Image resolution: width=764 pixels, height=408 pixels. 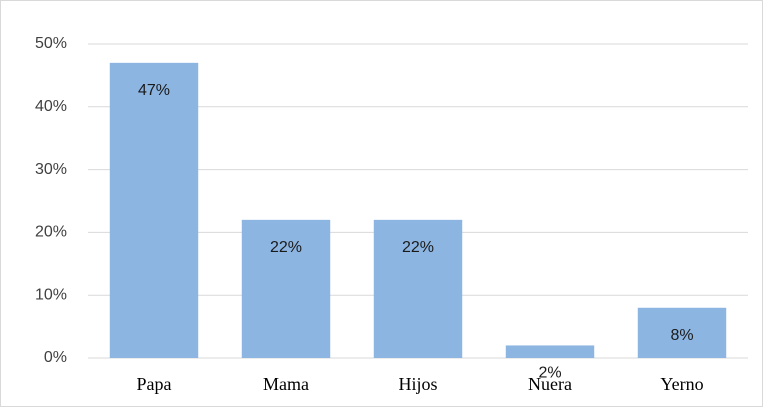 What do you see at coordinates (681, 384) in the screenshot?
I see `x-tick-label: Yerno` at bounding box center [681, 384].